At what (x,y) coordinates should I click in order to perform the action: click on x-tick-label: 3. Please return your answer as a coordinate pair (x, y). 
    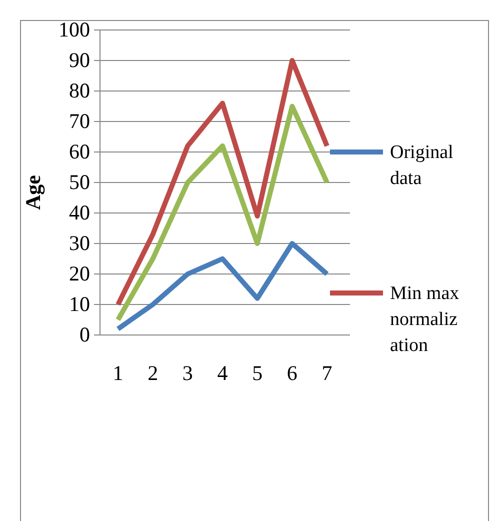
    Looking at the image, I should click on (187, 372).